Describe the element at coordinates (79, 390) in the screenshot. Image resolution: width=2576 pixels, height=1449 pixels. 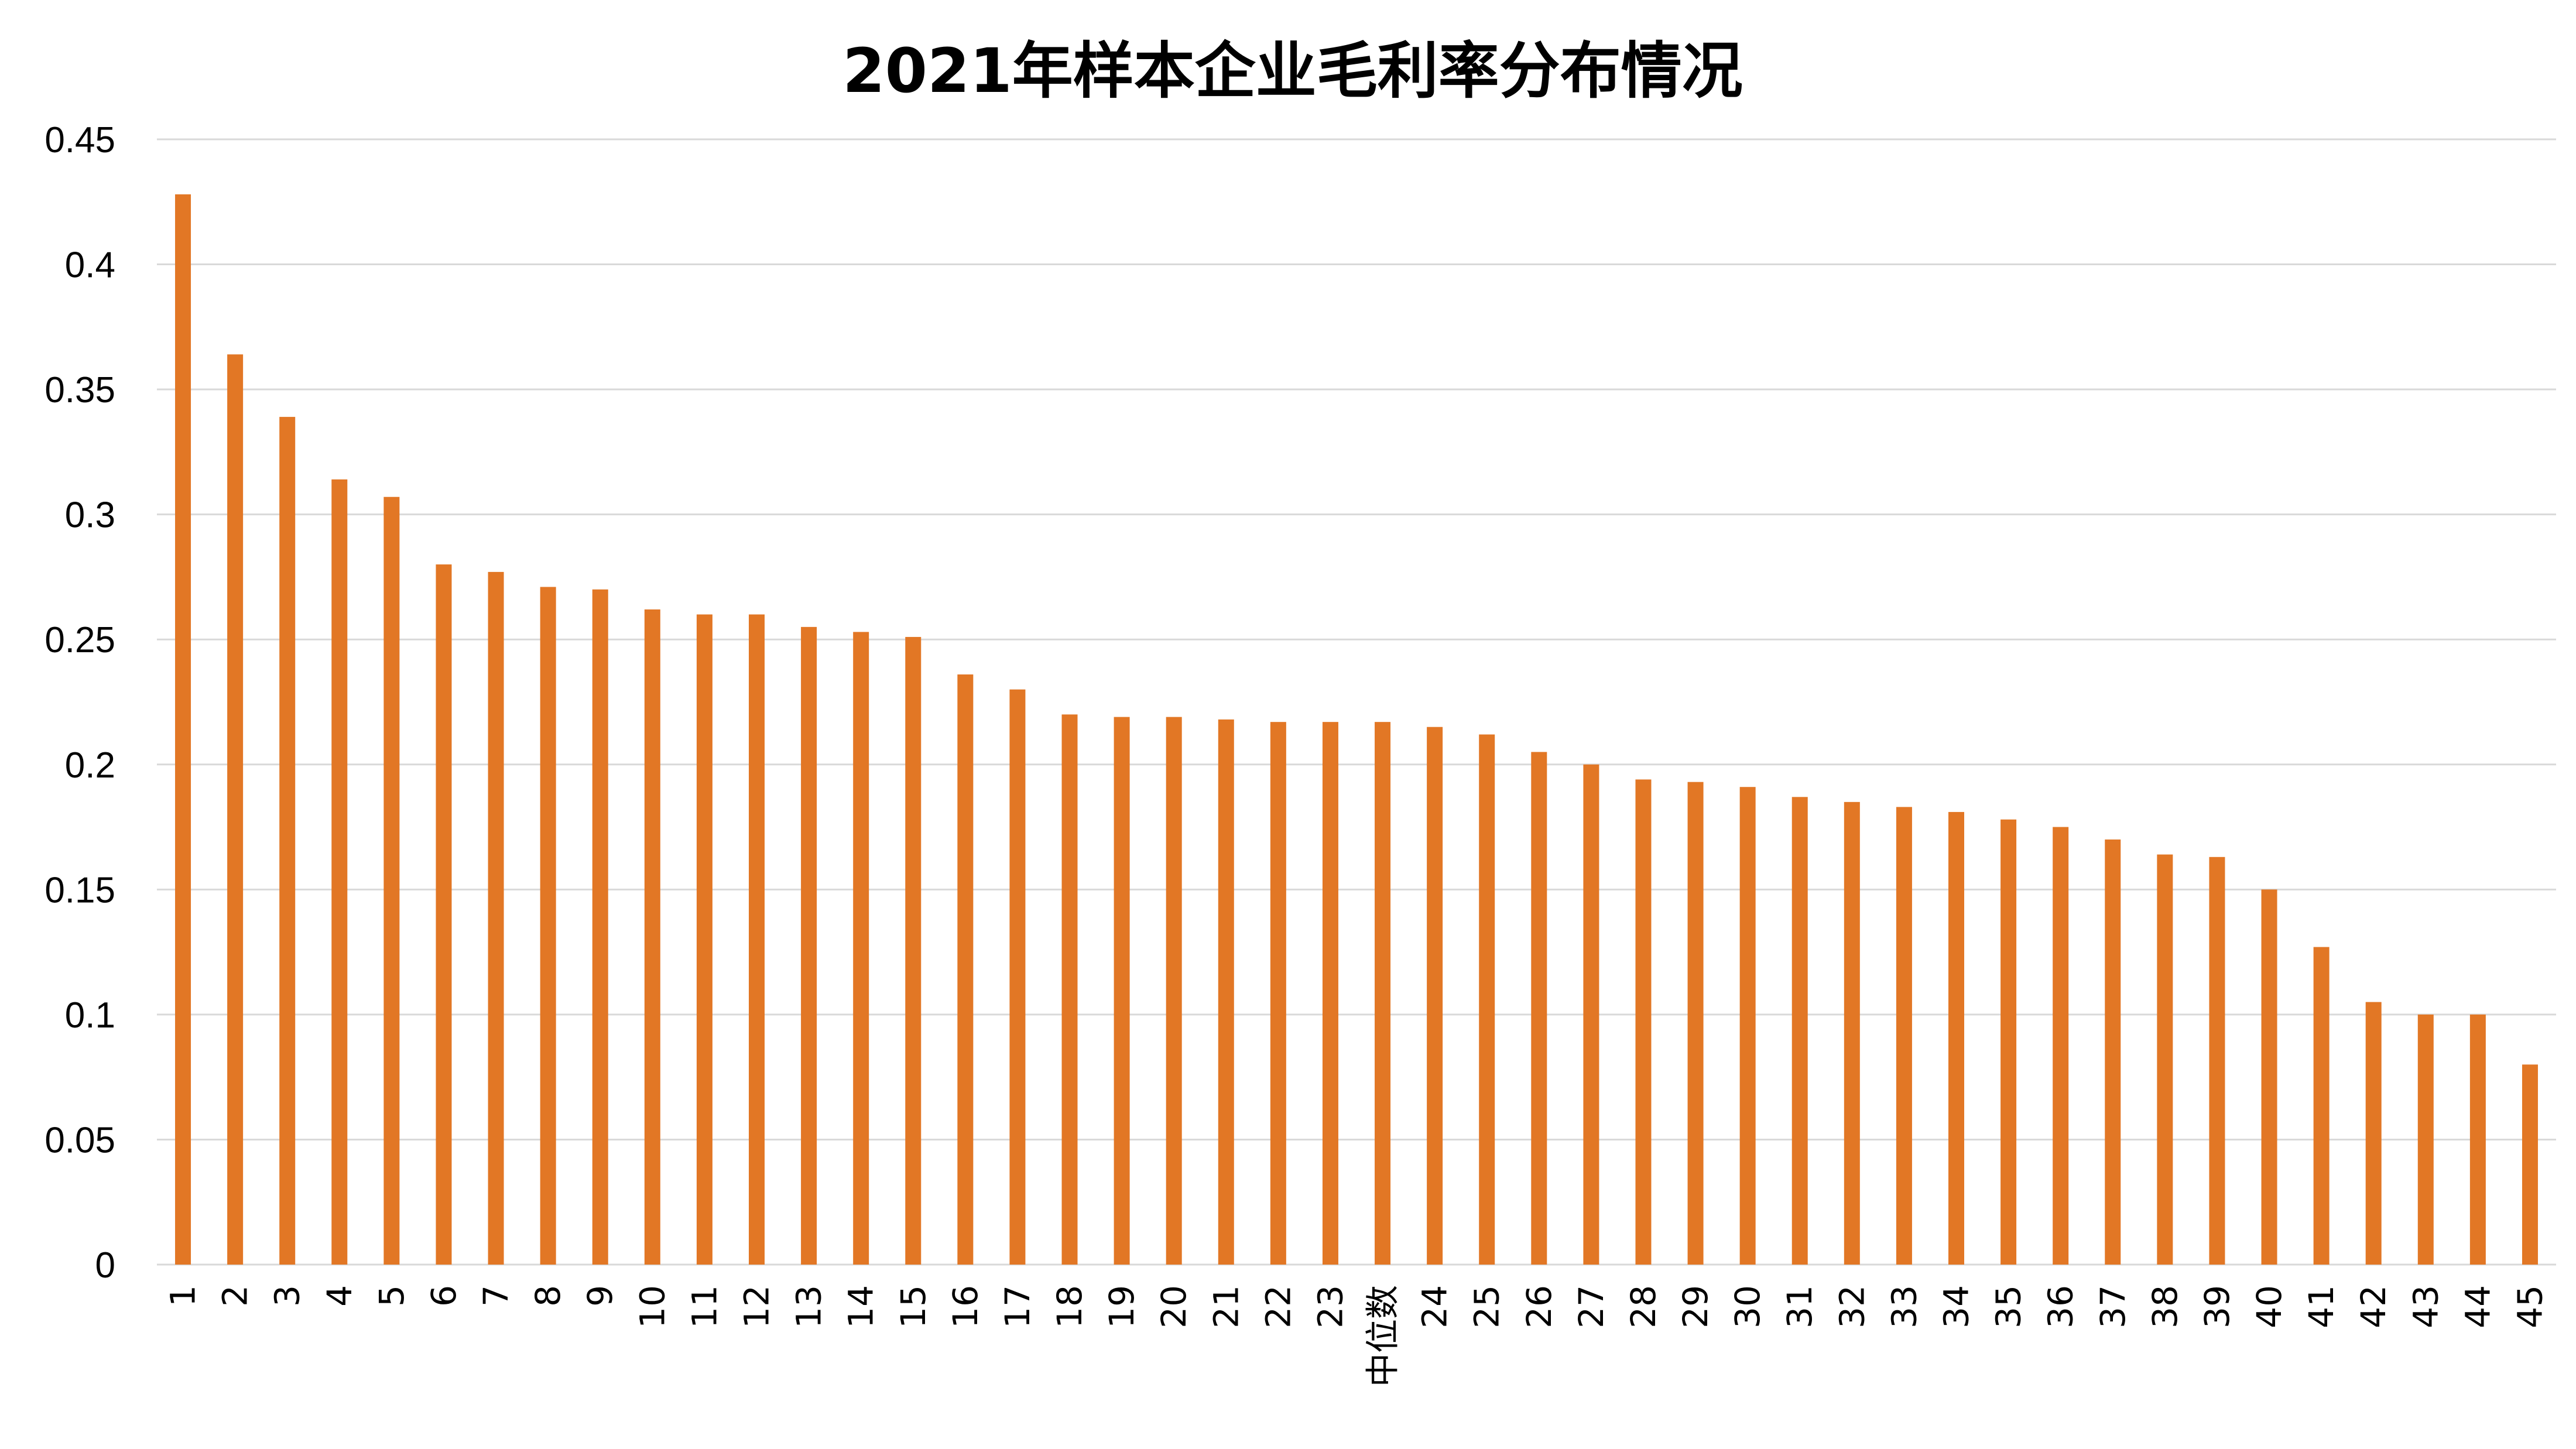
I see `y-tick-label: 0.35` at that location.